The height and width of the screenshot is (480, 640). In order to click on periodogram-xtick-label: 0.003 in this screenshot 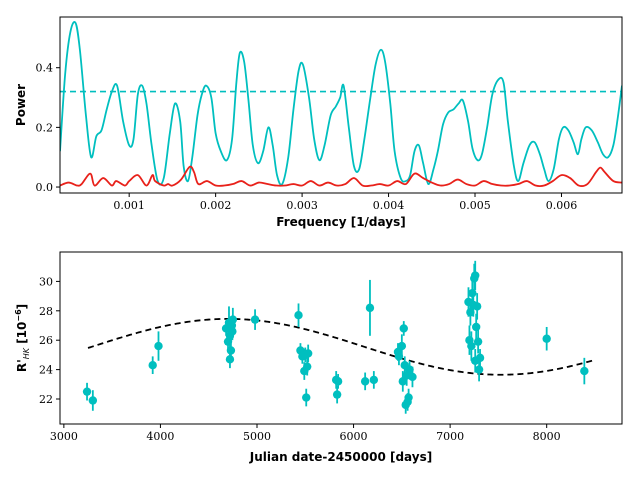, I will do `click(302, 205)`.